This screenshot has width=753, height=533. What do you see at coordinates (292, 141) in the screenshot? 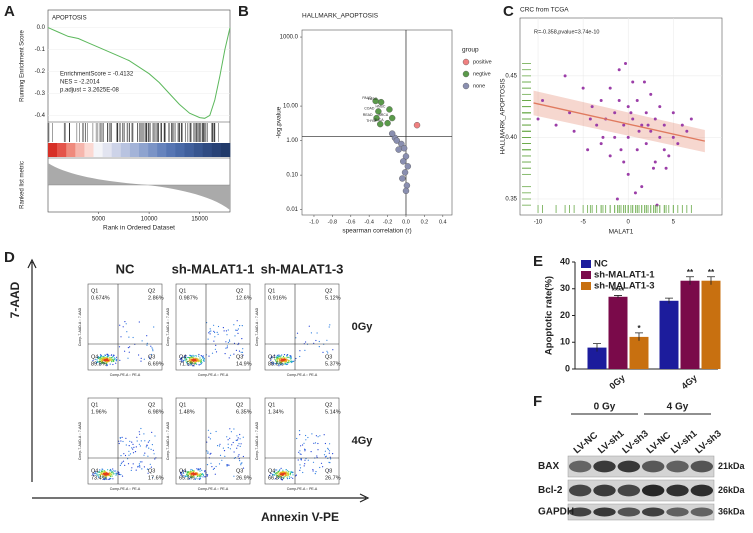
I see `y-tick-label: 1.00` at bounding box center [292, 141].